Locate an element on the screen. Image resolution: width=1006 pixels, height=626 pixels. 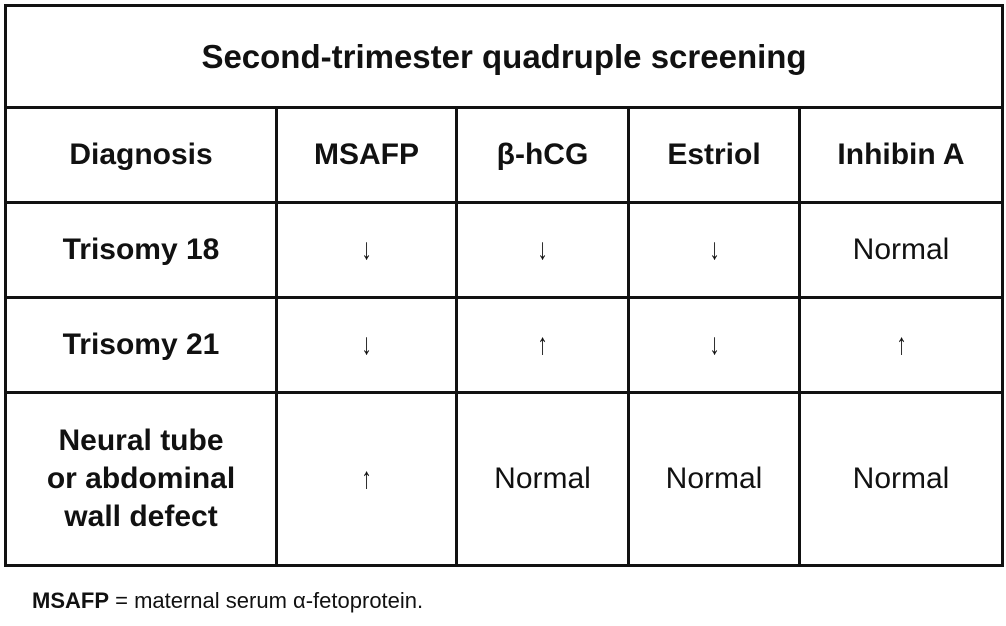
estriol-cell: Normal is located at coordinates (714, 479).